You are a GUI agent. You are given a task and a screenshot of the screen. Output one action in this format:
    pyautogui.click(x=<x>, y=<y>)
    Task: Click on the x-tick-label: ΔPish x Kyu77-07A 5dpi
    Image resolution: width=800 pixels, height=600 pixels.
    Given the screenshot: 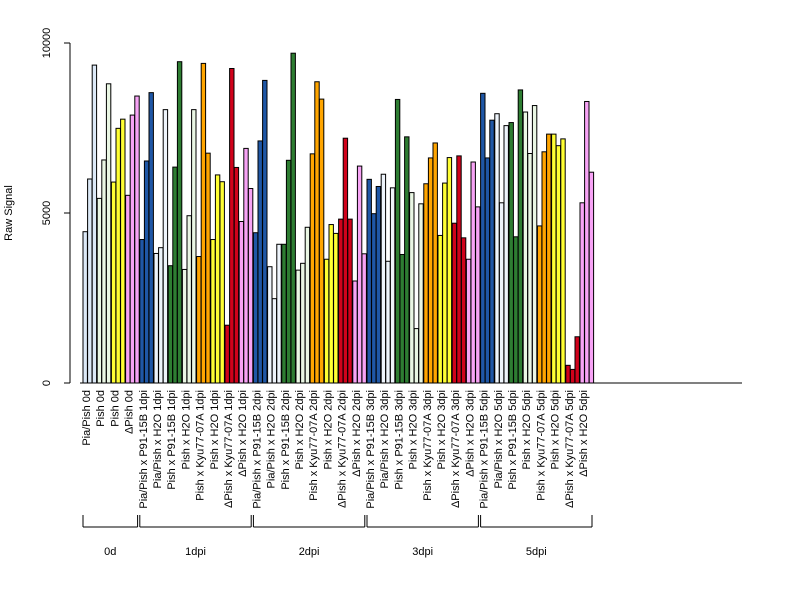 What is the action you would take?
    pyautogui.click(x=570, y=449)
    